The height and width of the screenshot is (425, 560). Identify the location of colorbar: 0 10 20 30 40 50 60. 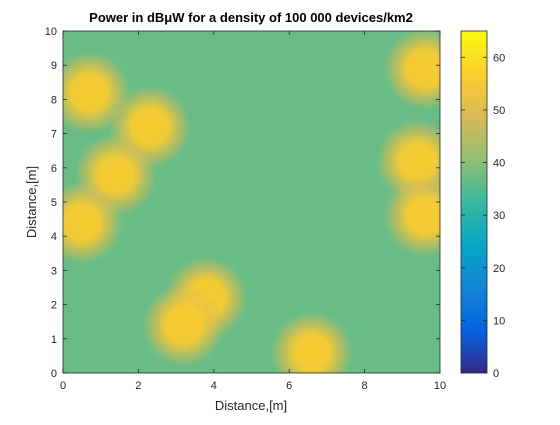
(482, 205).